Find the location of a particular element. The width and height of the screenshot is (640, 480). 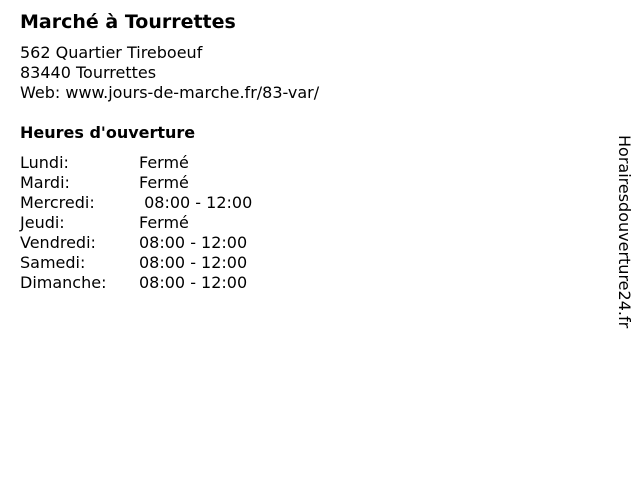

page-title: Marché à Tourrettes is located at coordinates (128, 22).